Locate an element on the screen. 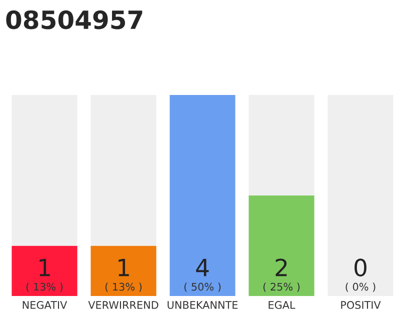  annotation: ( 25% ) is located at coordinates (281, 287).